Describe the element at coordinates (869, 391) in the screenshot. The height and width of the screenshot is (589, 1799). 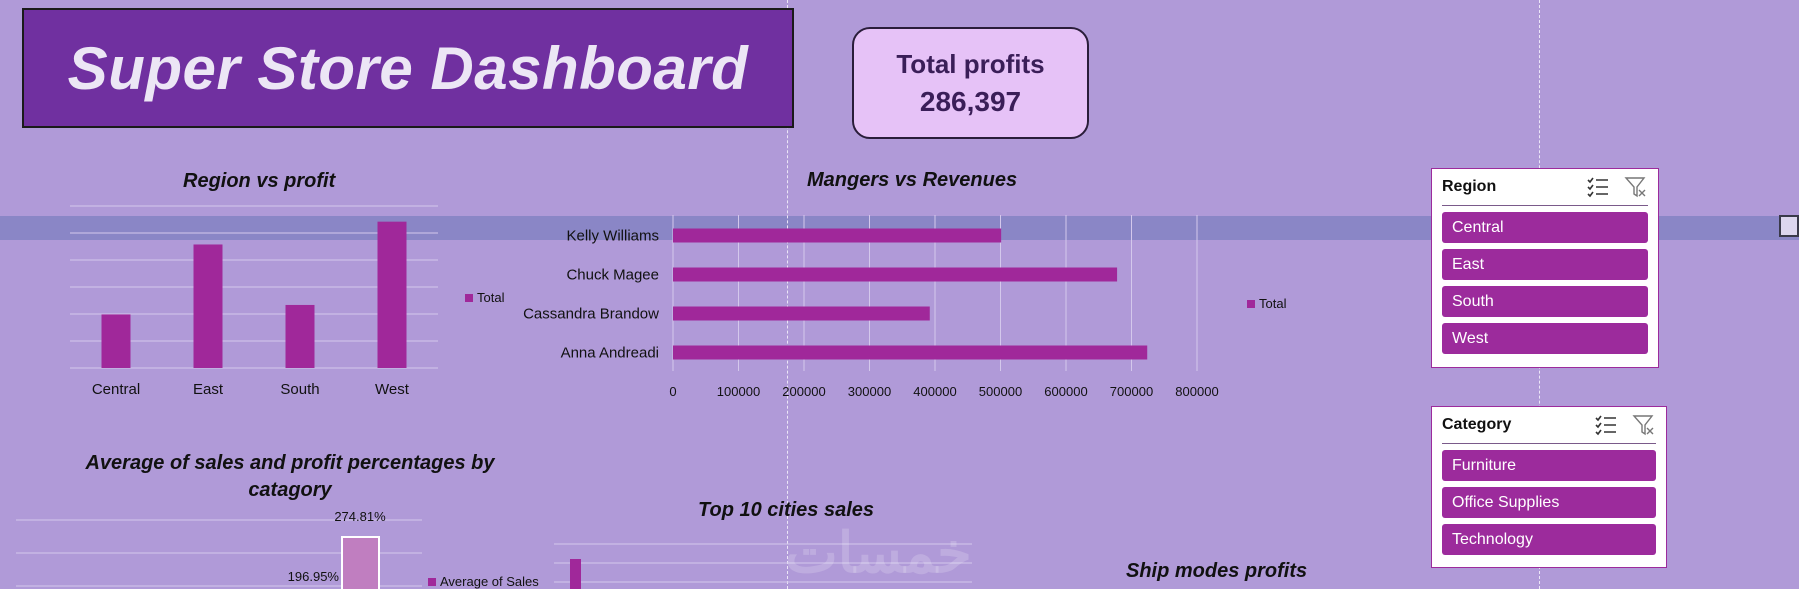
I see `x-tick-label: 300000` at that location.